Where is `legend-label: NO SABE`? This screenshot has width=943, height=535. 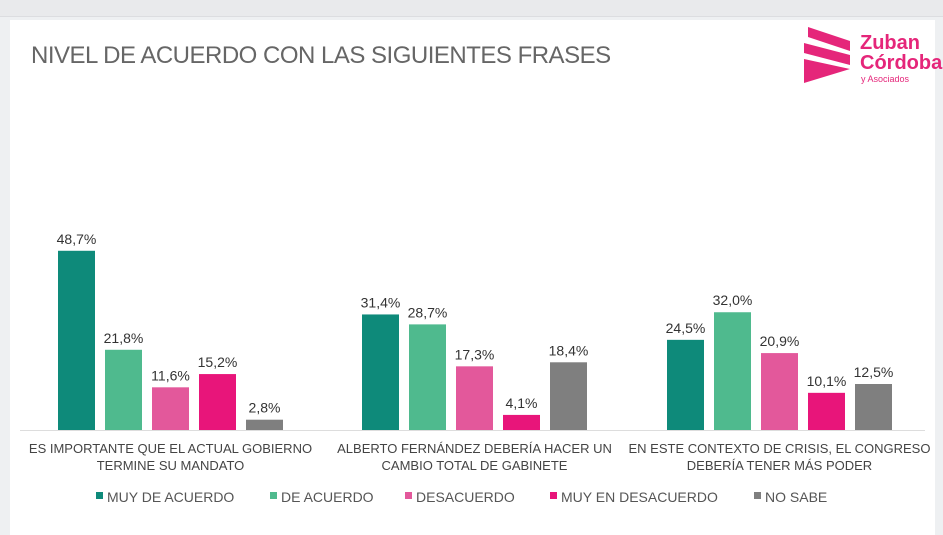
legend-label: NO SABE is located at coordinates (796, 497).